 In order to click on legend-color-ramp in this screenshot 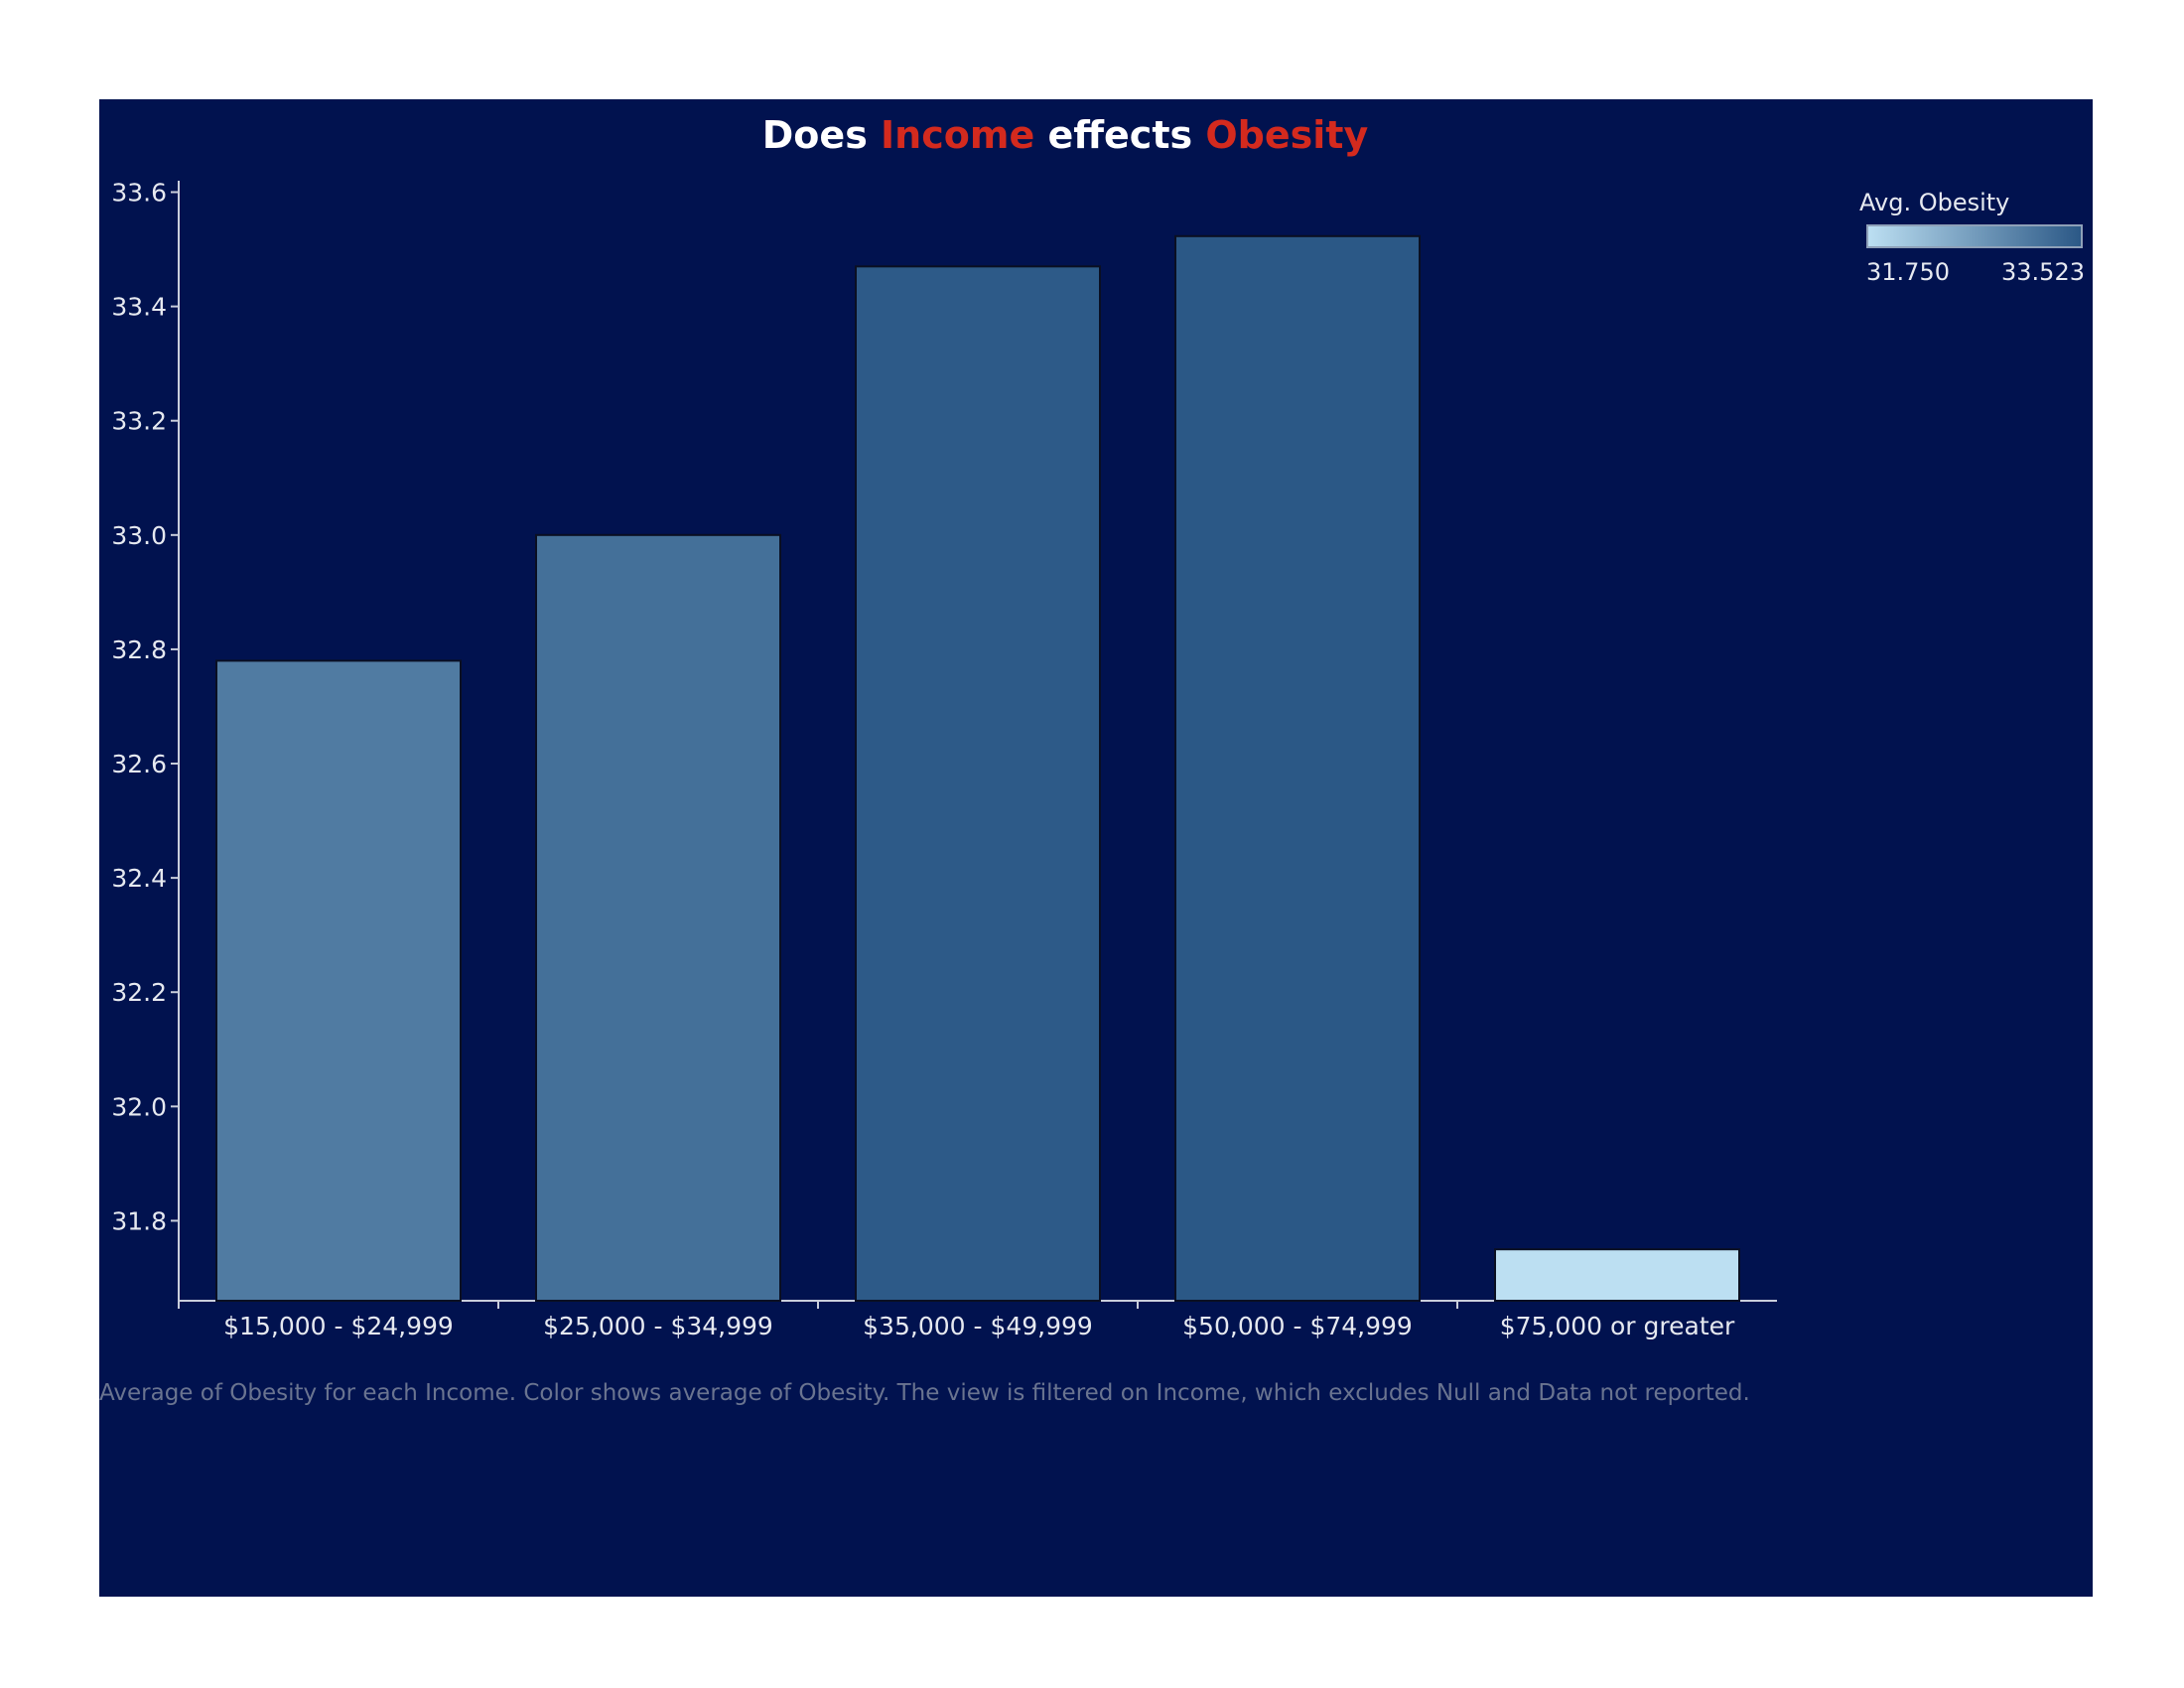, I will do `click(1974, 236)`.